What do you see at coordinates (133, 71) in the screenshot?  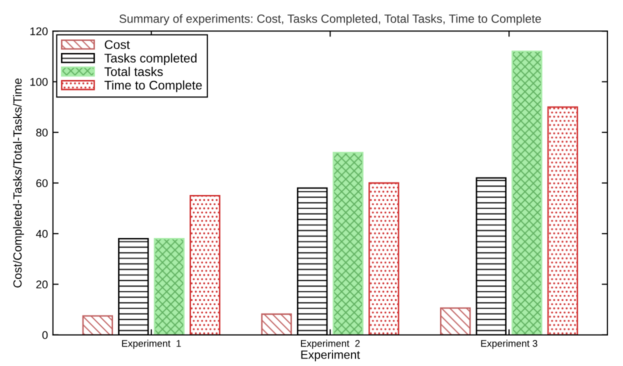 I see `legend-label: Total tasks` at bounding box center [133, 71].